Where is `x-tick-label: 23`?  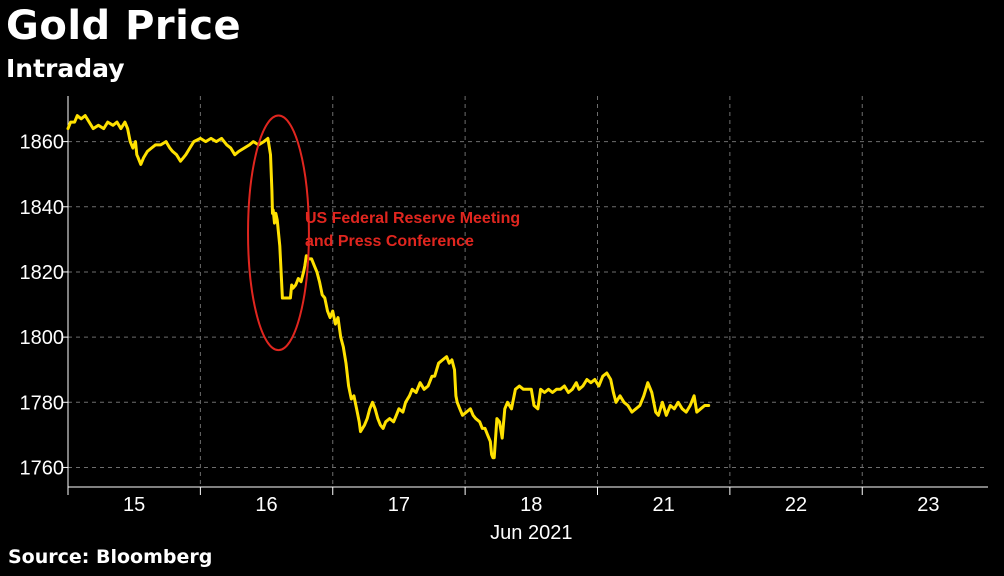
x-tick-label: 23 is located at coordinates (928, 505).